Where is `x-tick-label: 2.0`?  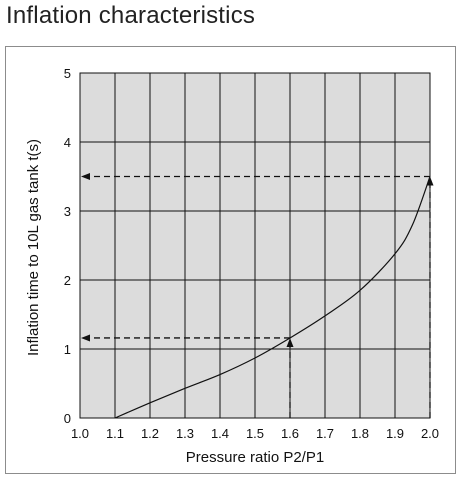
x-tick-label: 2.0 is located at coordinates (430, 433).